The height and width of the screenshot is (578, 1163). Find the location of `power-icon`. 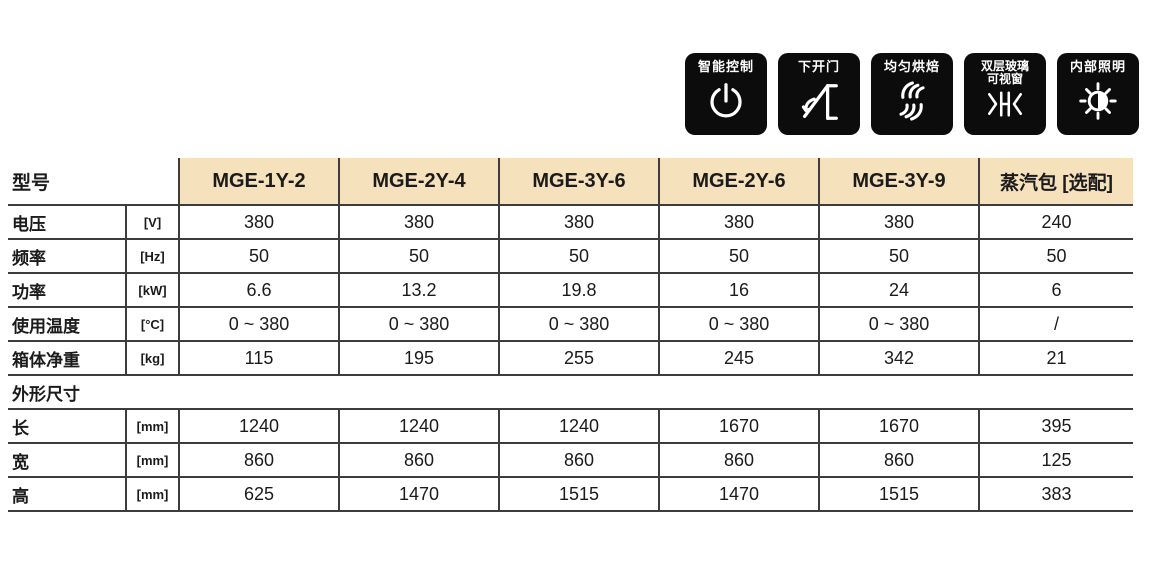

power-icon is located at coordinates (726, 100).